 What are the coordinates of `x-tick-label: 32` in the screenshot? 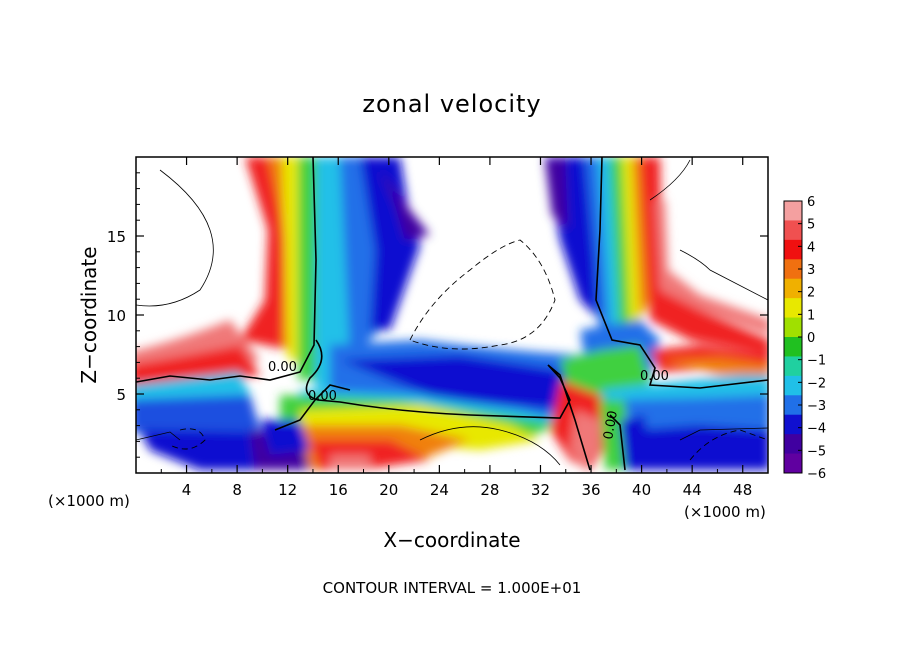 It's located at (540, 490).